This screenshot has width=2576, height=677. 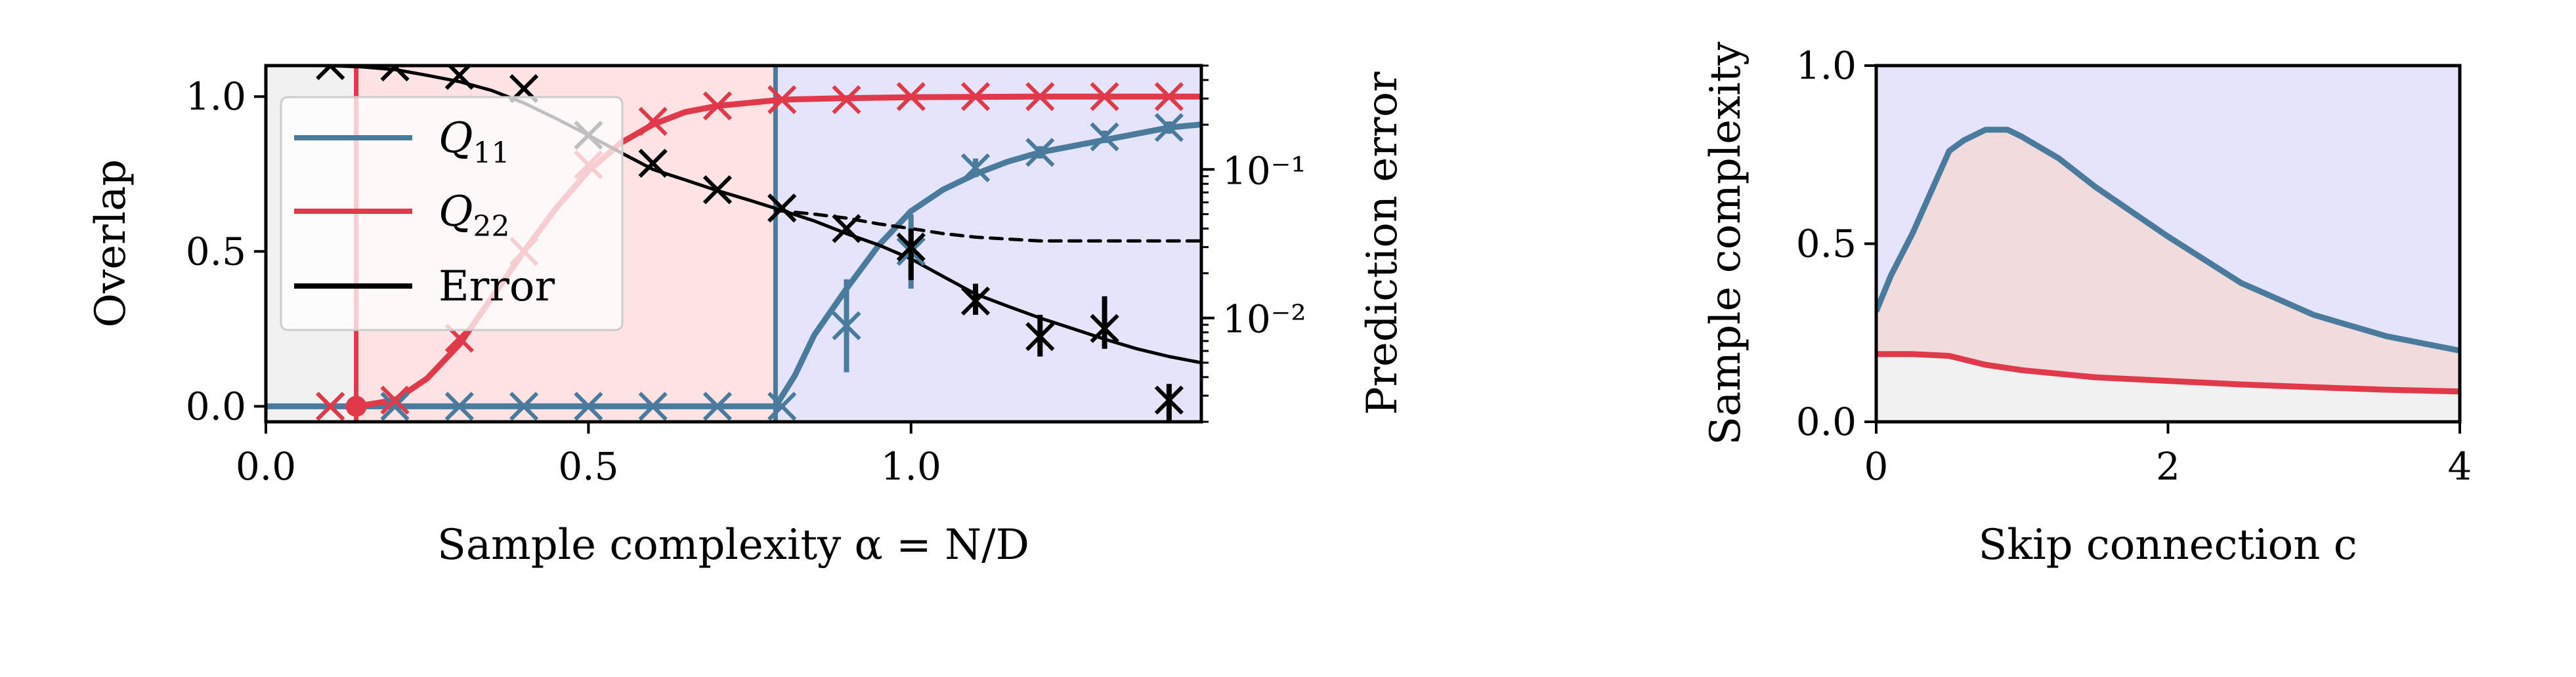 I want to click on y-tick-label: 0.0, so click(x=216, y=406).